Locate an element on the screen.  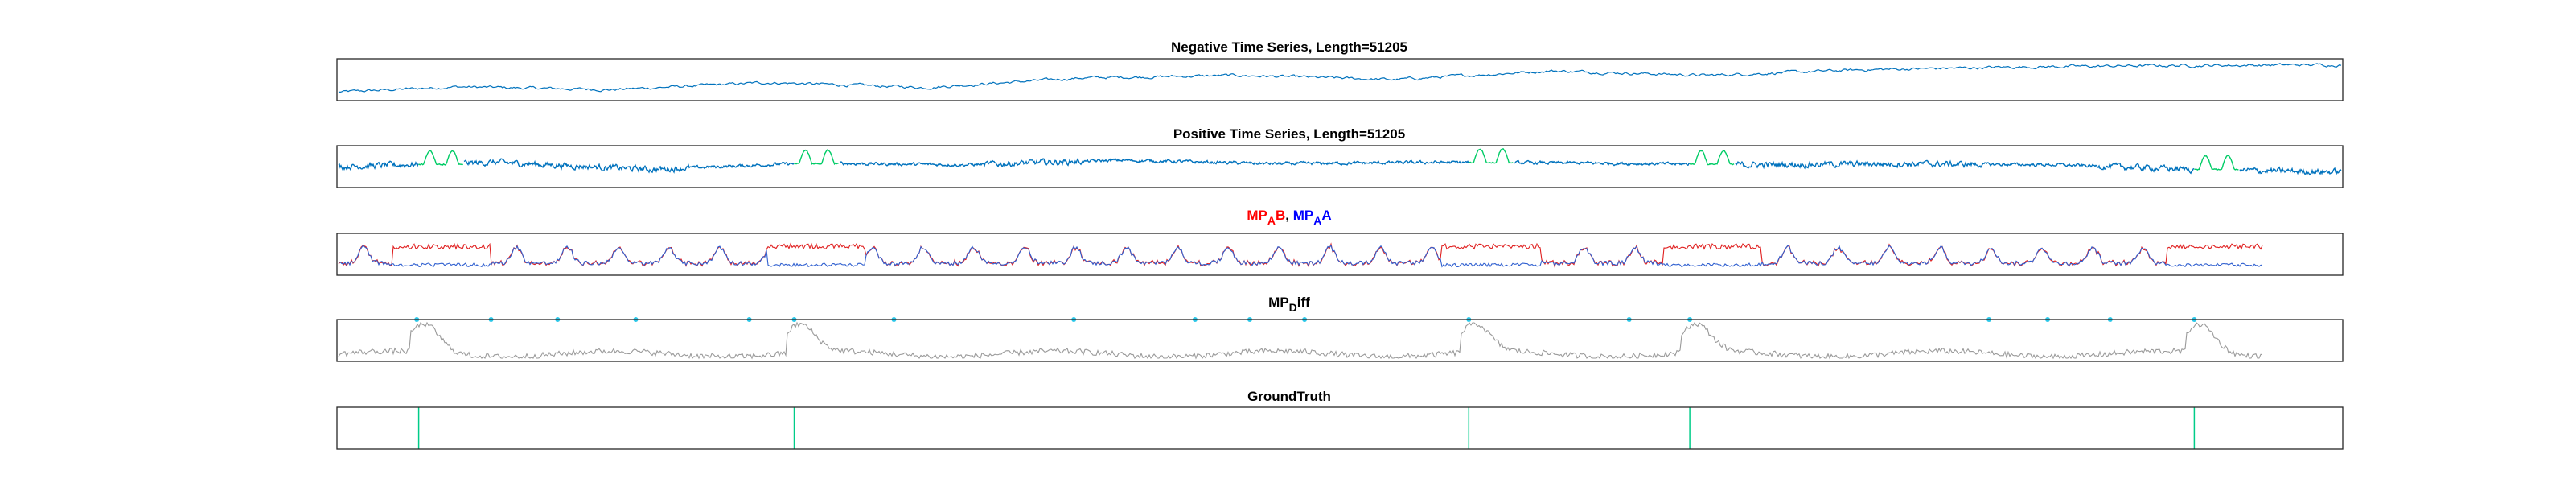
panel5-axes is located at coordinates (1340, 428).